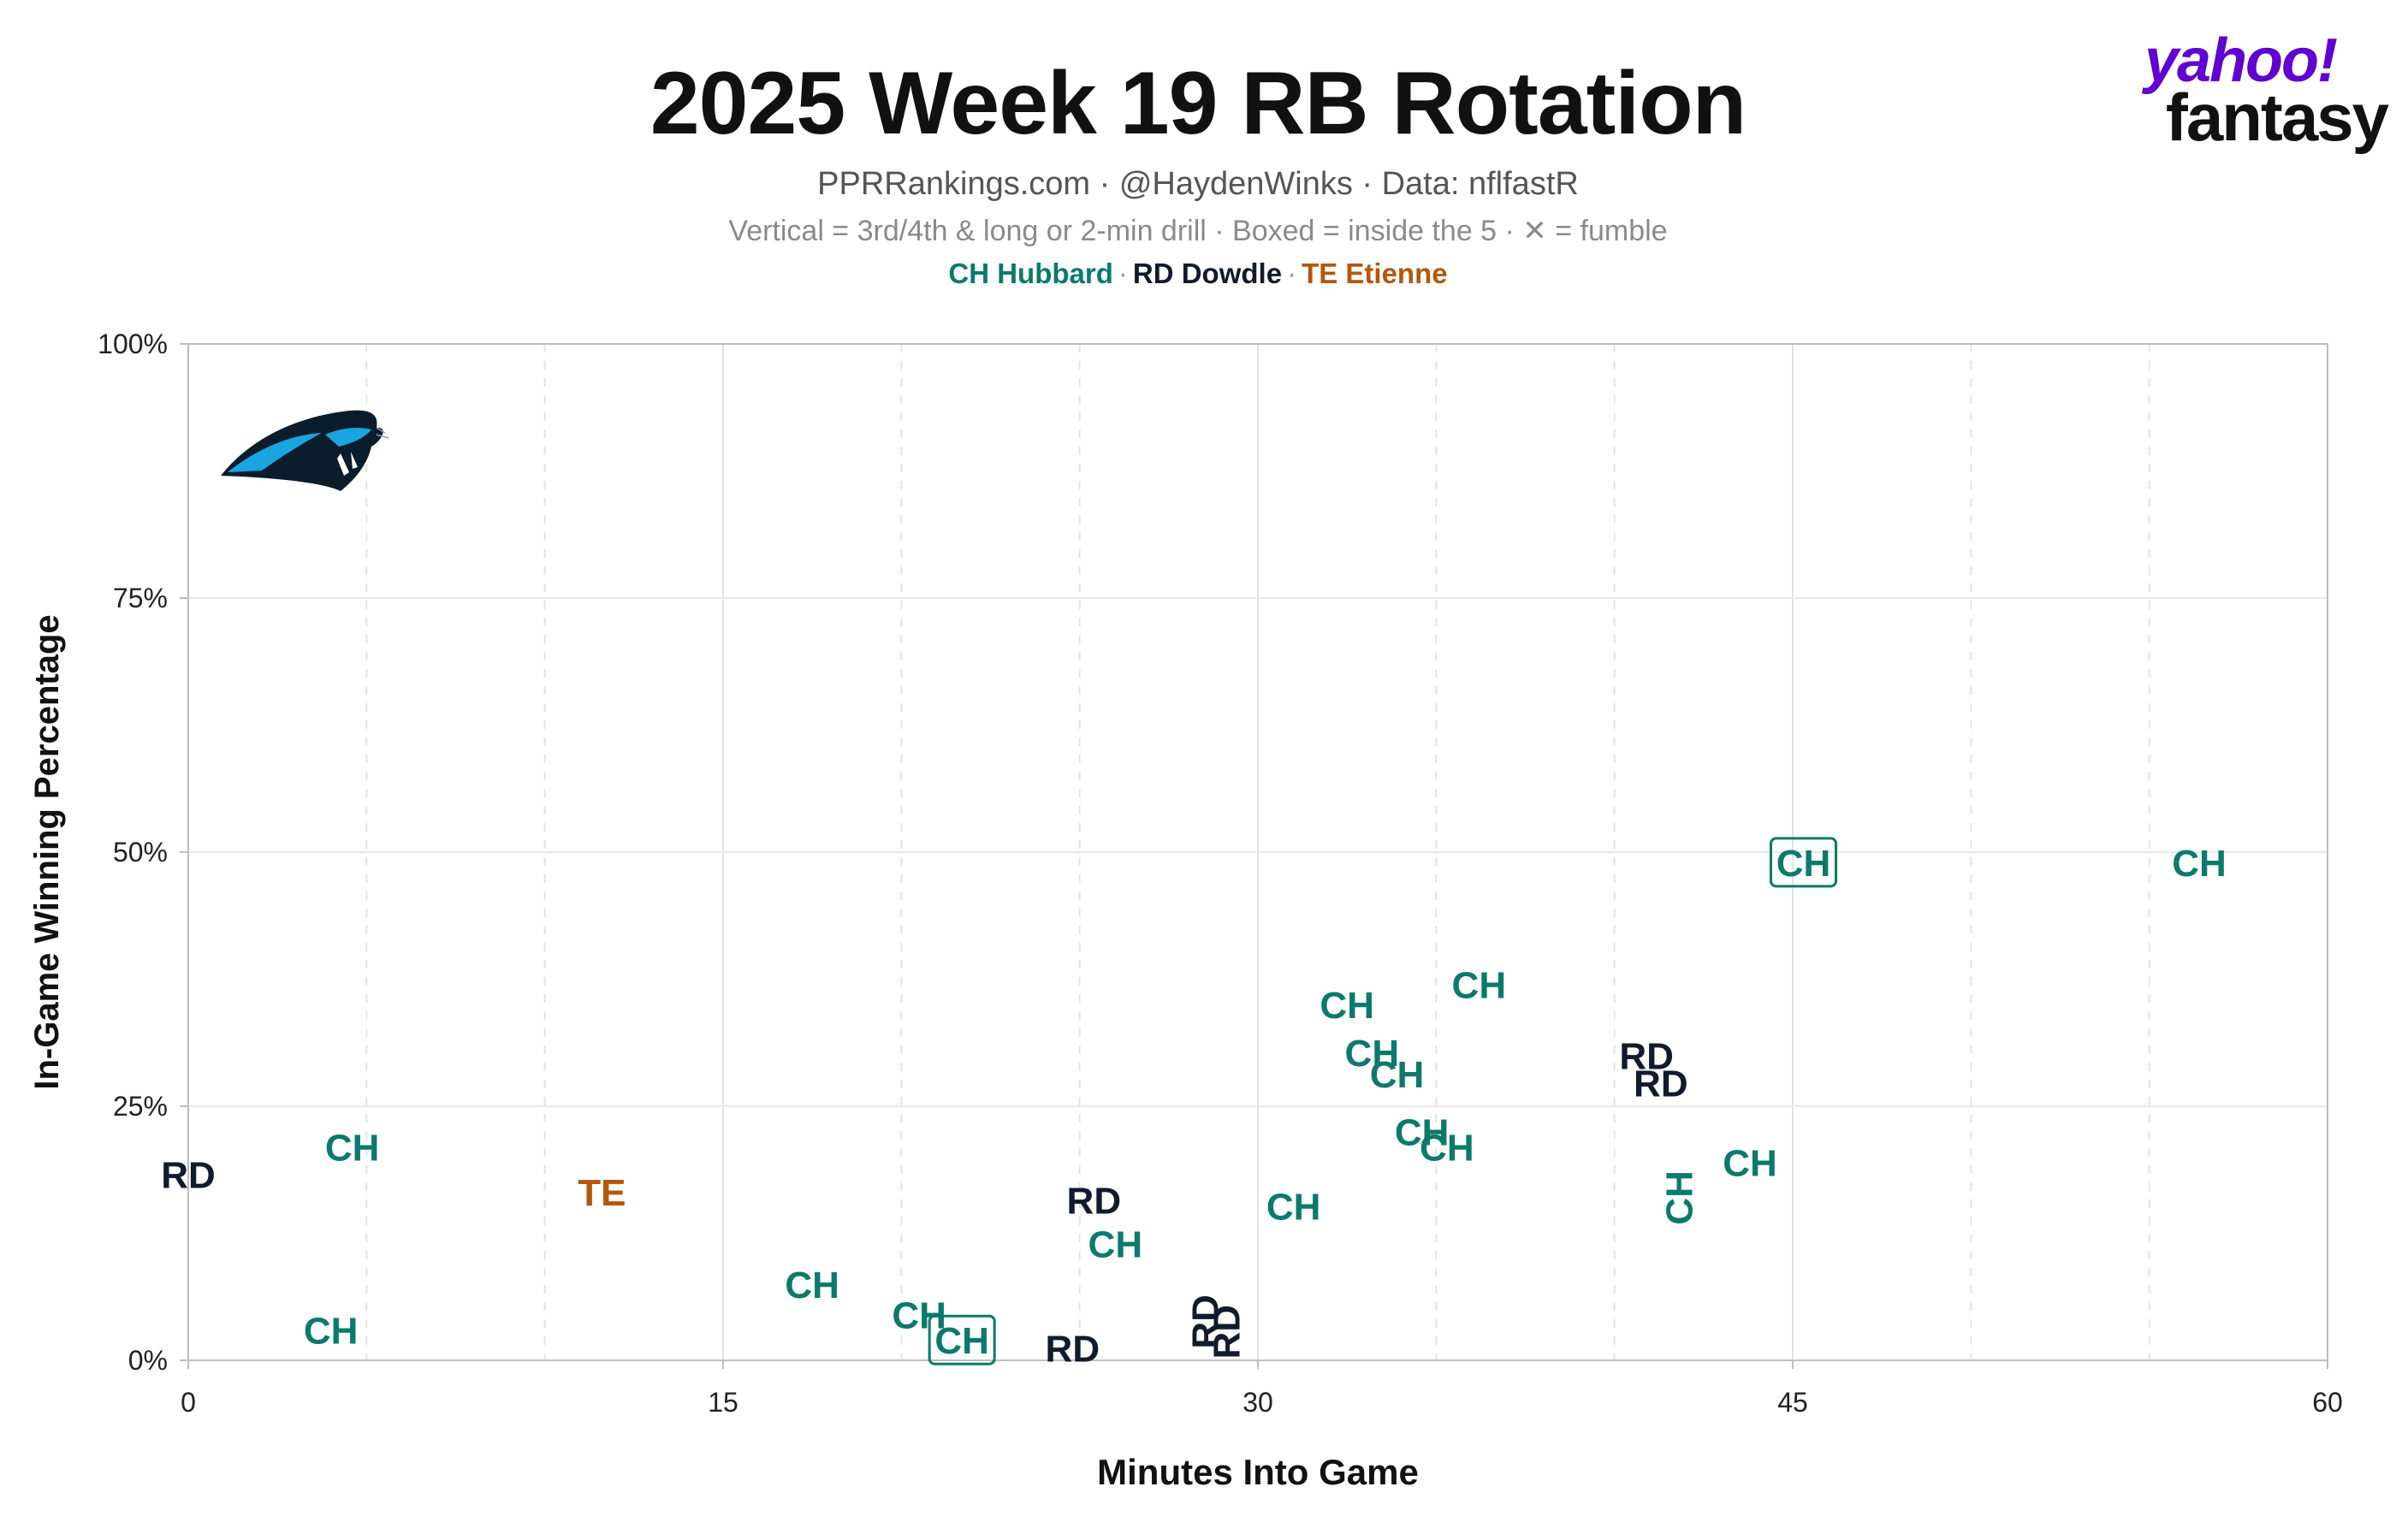 The width and height of the screenshot is (2396, 1540). What do you see at coordinates (1198, 103) in the screenshot?
I see `chart-title: 2025 Week 19 RB Rotation` at bounding box center [1198, 103].